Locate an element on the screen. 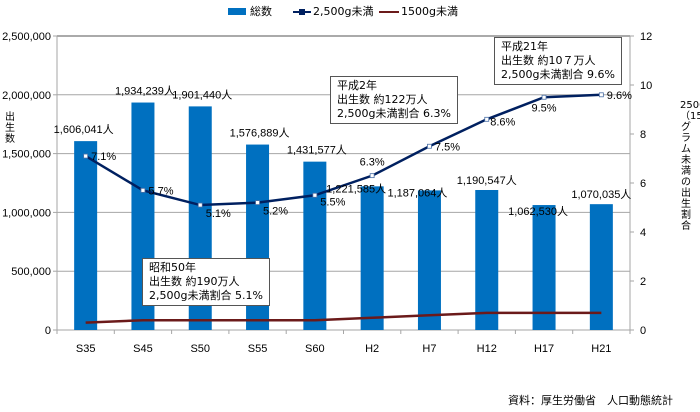  y2-tick-label: 0 is located at coordinates (643, 331).